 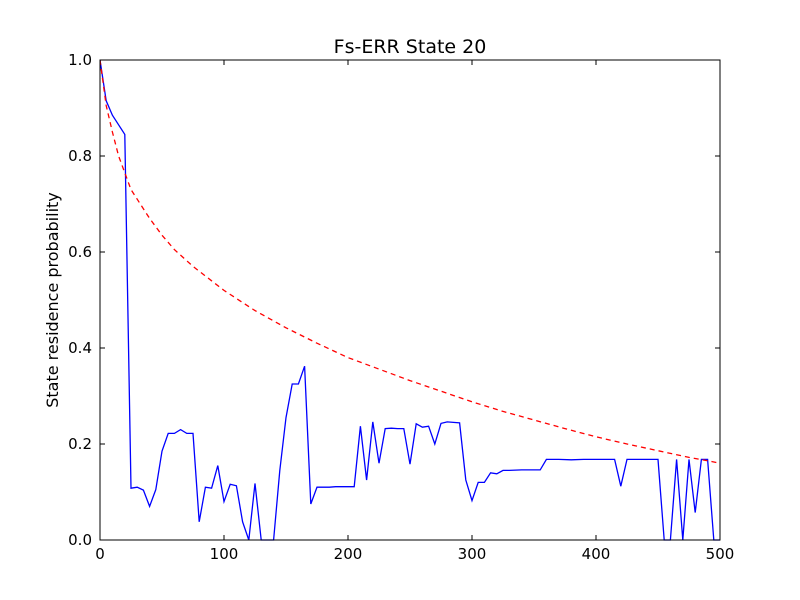 What do you see at coordinates (52, 300) in the screenshot?
I see `y-axis-label: State residence probability` at bounding box center [52, 300].